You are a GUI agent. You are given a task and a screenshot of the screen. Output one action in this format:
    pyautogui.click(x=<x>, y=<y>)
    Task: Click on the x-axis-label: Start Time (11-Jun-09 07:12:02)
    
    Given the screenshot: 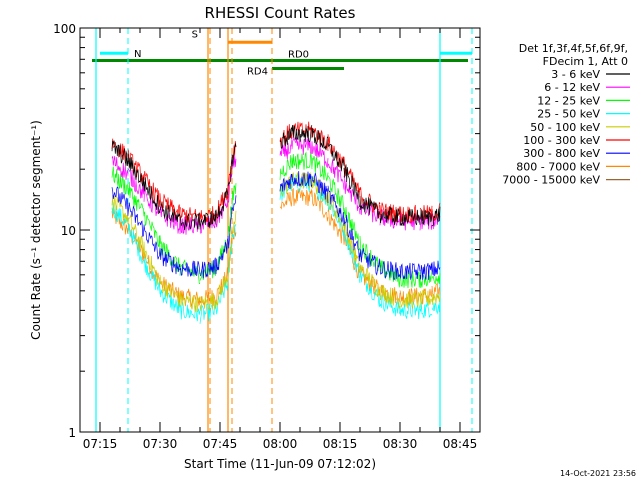 What is the action you would take?
    pyautogui.click(x=280, y=464)
    